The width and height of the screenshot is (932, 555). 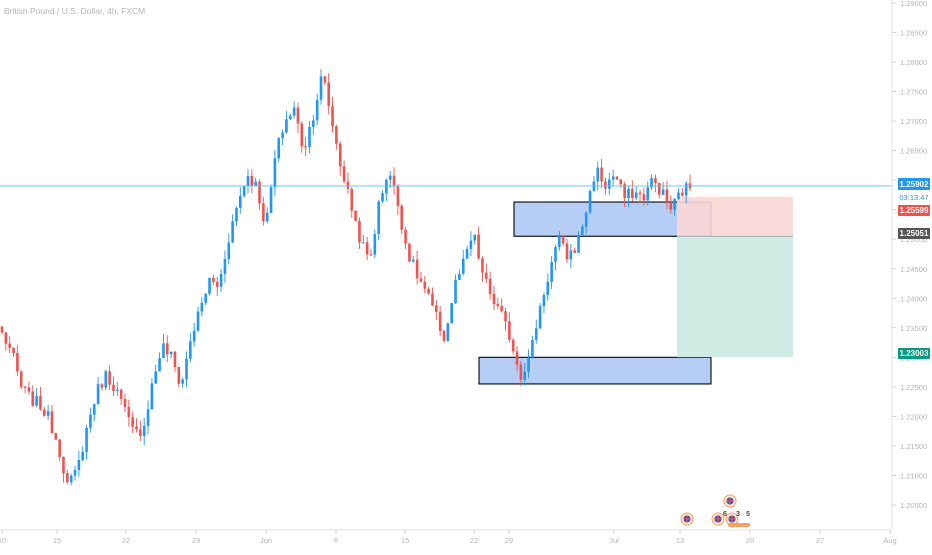 I want to click on take-profit-area, so click(x=735, y=297).